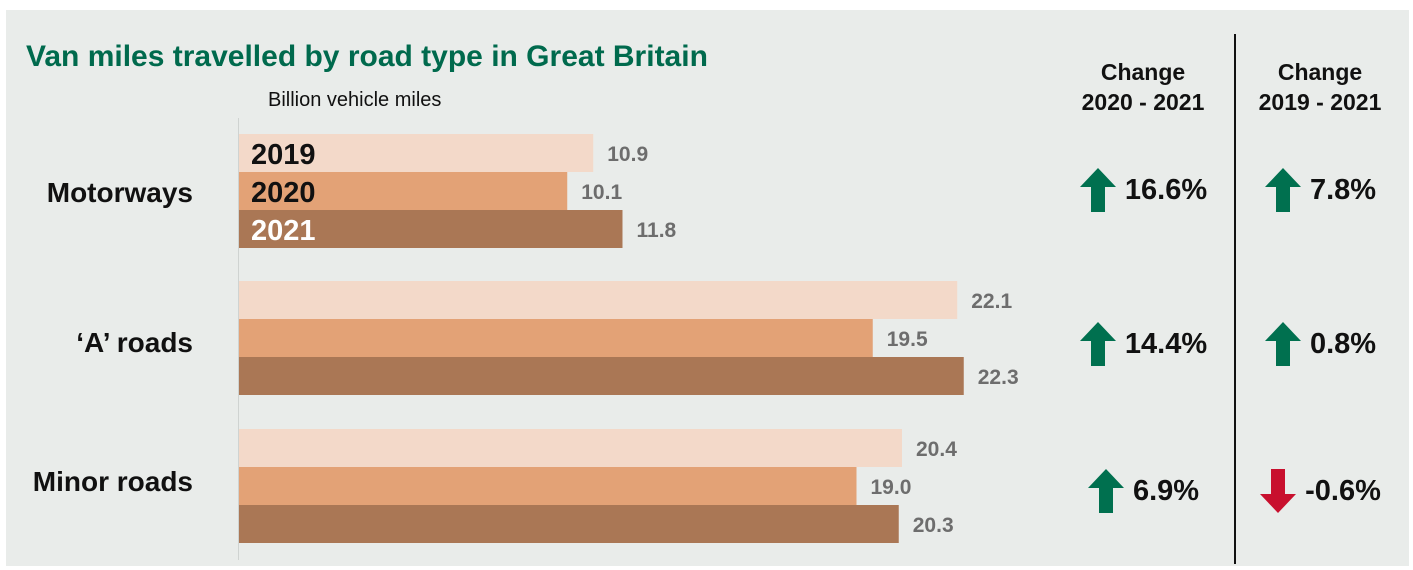 The width and height of the screenshot is (1413, 570). What do you see at coordinates (283, 231) in the screenshot?
I see `legend-label-2021: 2021` at bounding box center [283, 231].